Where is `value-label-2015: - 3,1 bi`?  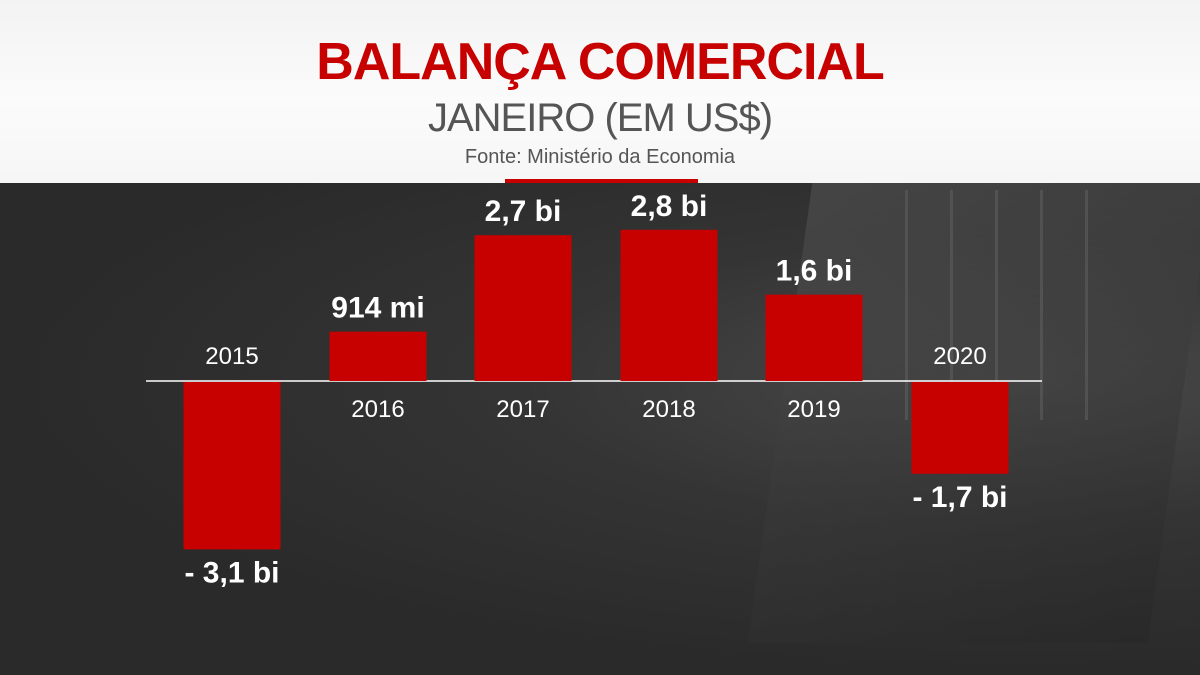 value-label-2015: - 3,1 bi is located at coordinates (231, 572).